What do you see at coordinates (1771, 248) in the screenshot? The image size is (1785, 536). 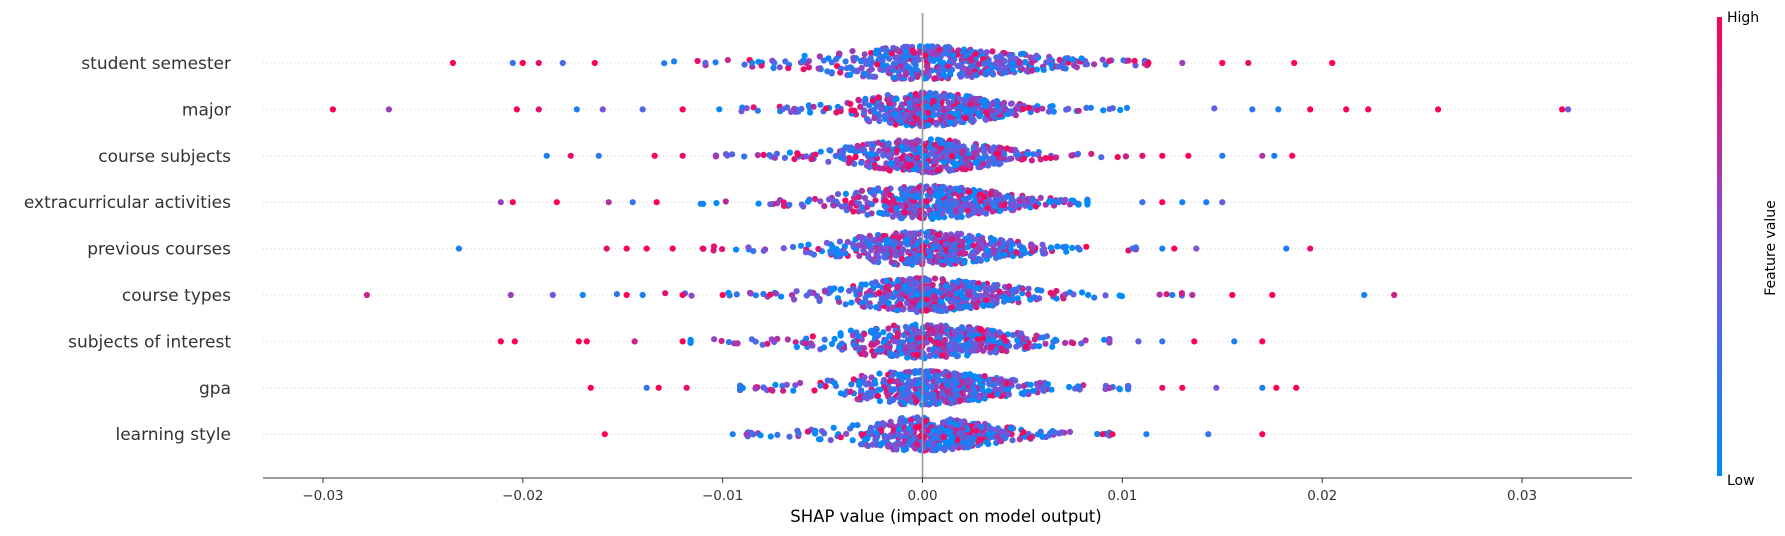 I see `colorbar-title: Feature value` at bounding box center [1771, 248].